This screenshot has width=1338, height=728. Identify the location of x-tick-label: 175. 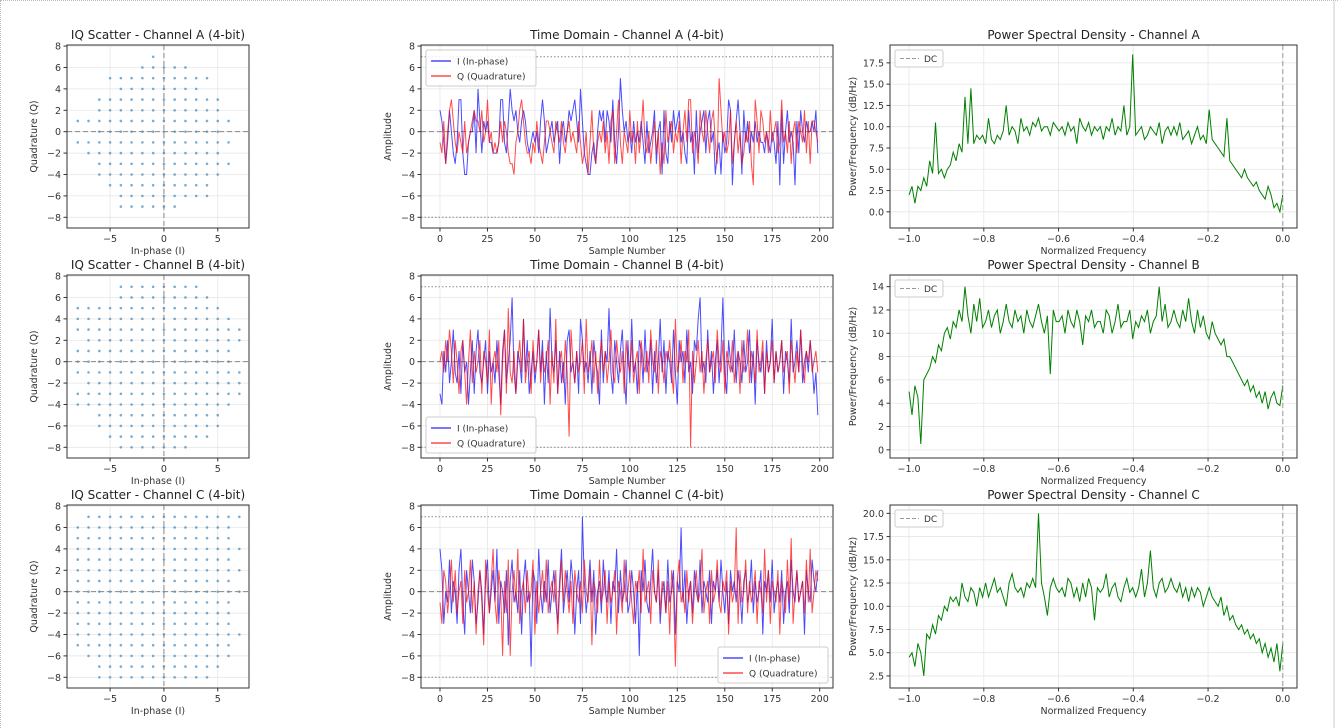
(772, 239).